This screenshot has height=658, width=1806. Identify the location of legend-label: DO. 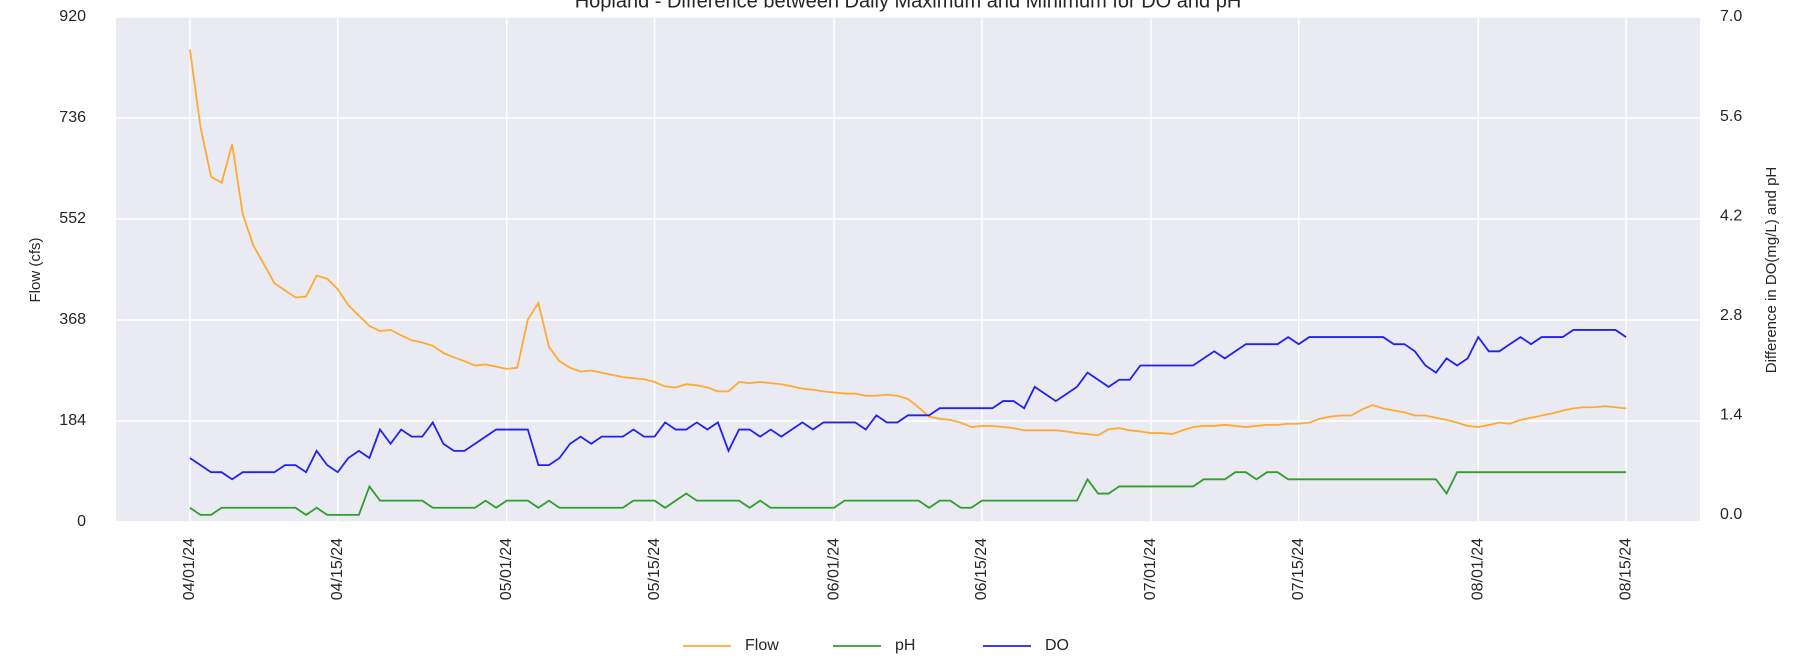
(1057, 645).